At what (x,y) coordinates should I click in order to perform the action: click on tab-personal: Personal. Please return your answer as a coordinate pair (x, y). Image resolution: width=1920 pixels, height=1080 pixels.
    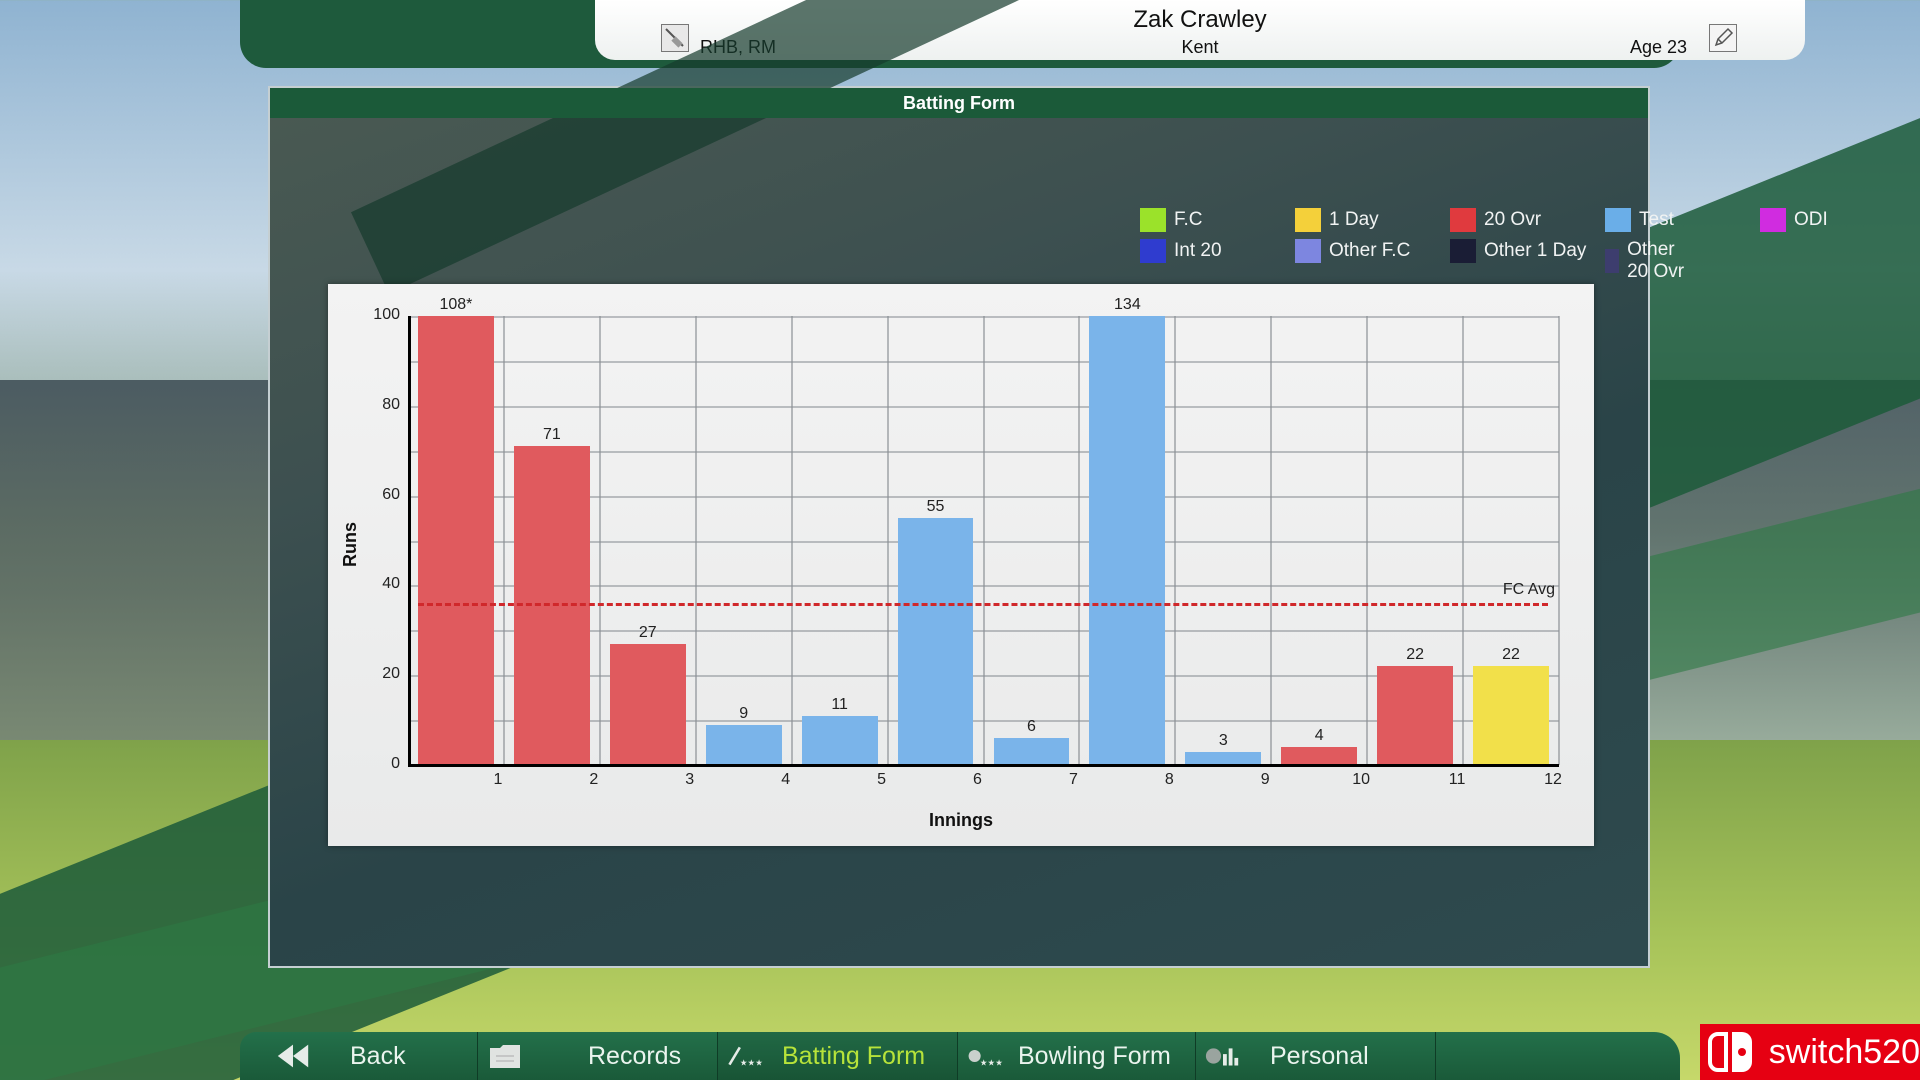
    Looking at the image, I should click on (1316, 1056).